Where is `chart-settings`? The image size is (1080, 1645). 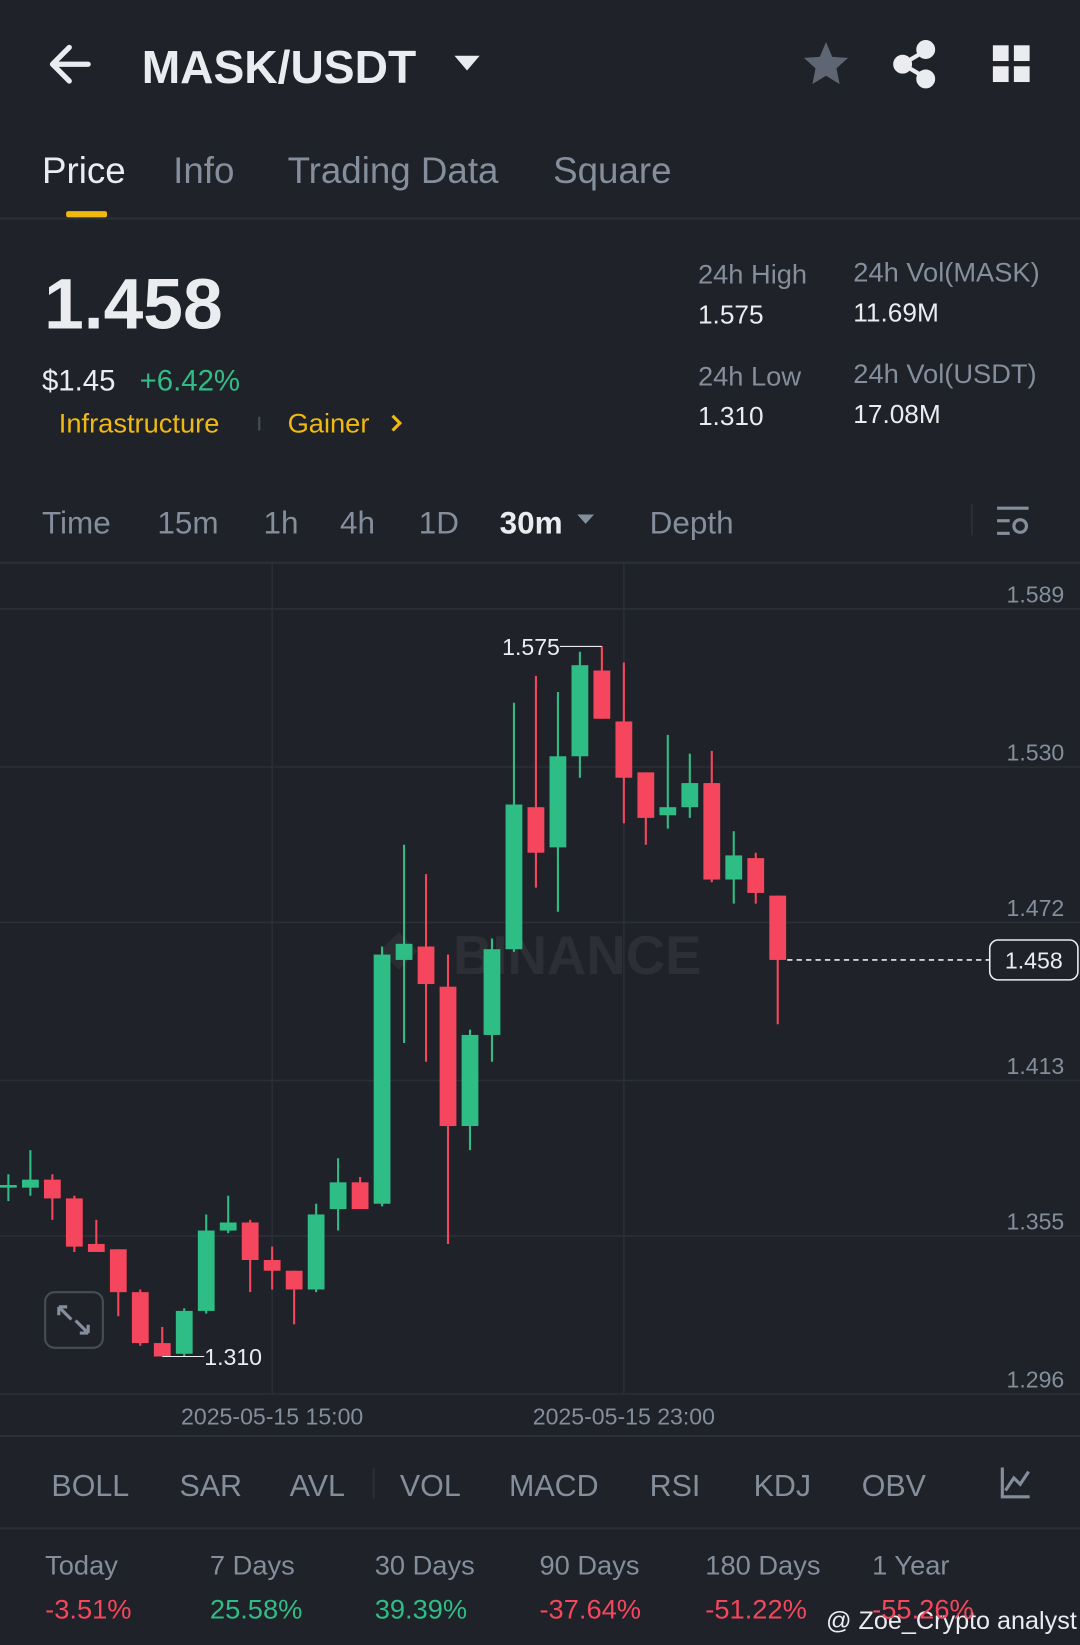
chart-settings is located at coordinates (1013, 520).